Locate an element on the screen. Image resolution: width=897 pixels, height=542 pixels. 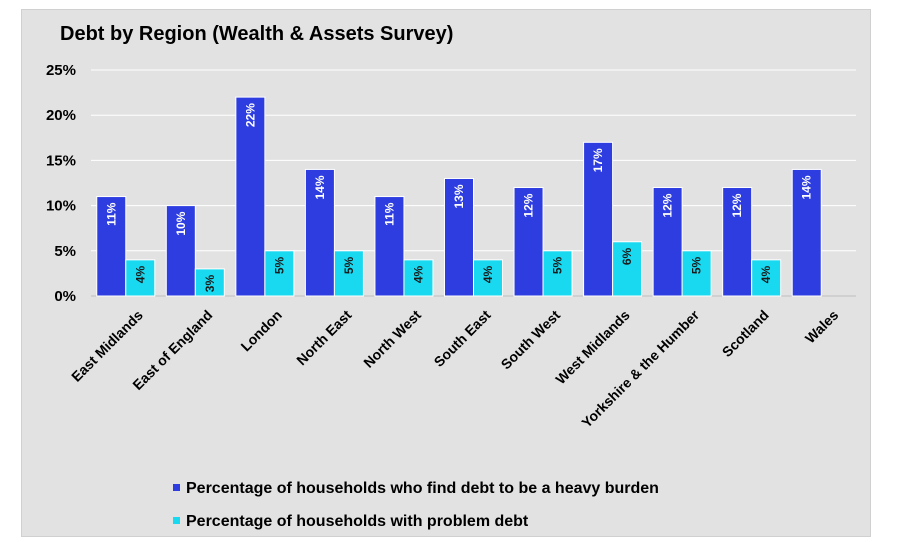
data-label: 10% is located at coordinates (181, 223).